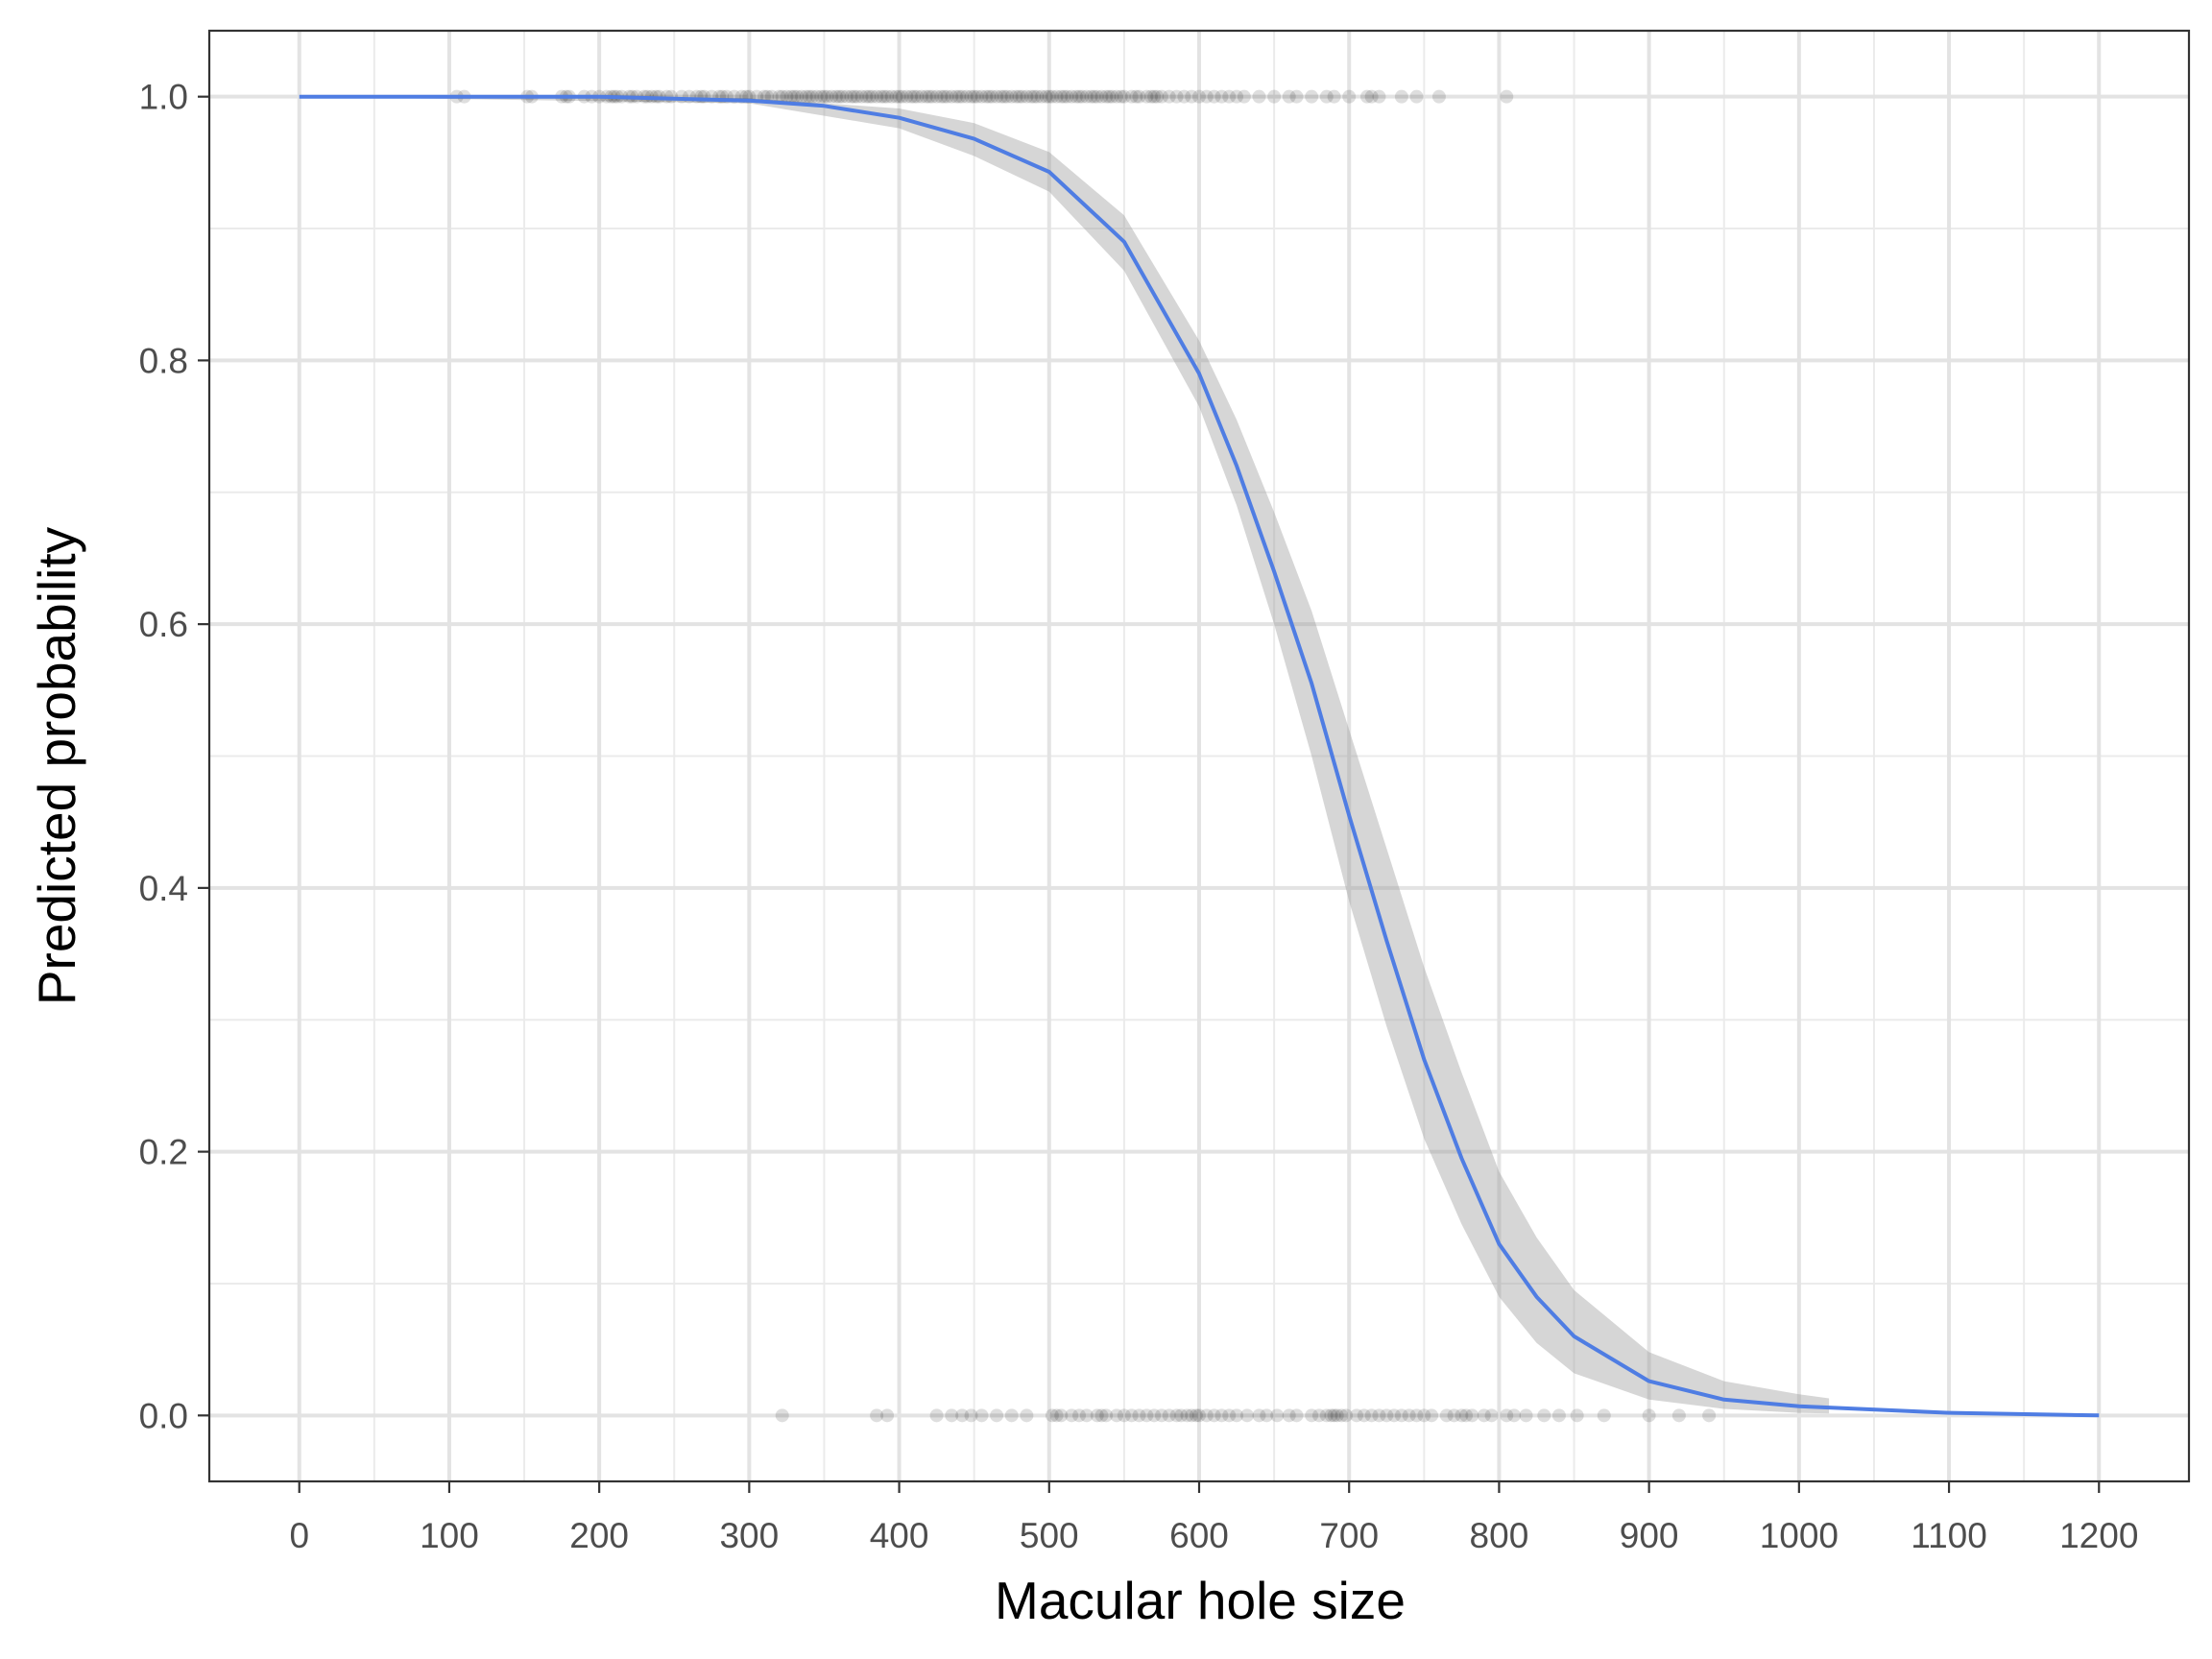 The width and height of the screenshot is (2212, 1659). What do you see at coordinates (1213, 1518) in the screenshot?
I see `x-axis-ticks: 0 100 200 300 400 500 600 700 800 900 1000 1100 1200` at bounding box center [1213, 1518].